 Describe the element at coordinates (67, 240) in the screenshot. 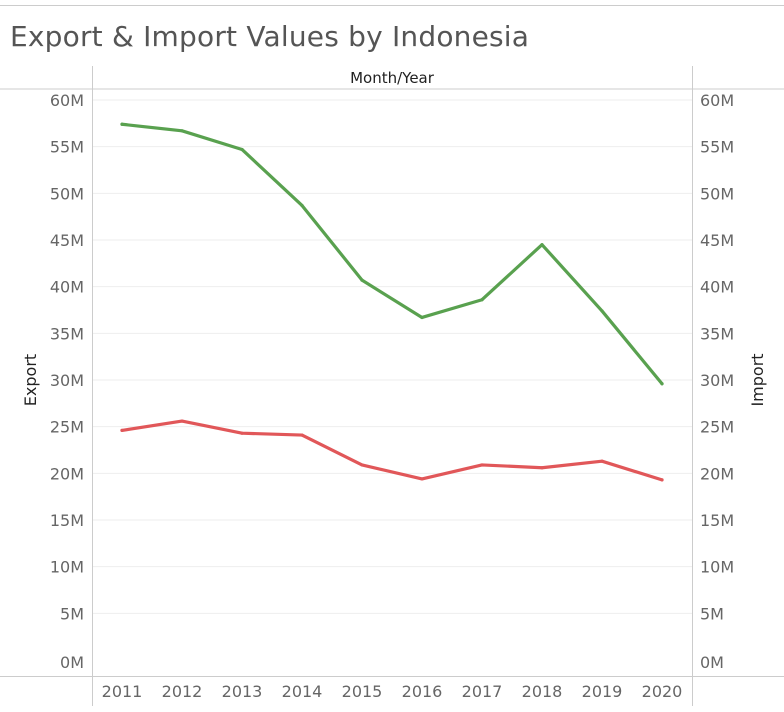

I see `y-tick-label-left: 45M` at that location.